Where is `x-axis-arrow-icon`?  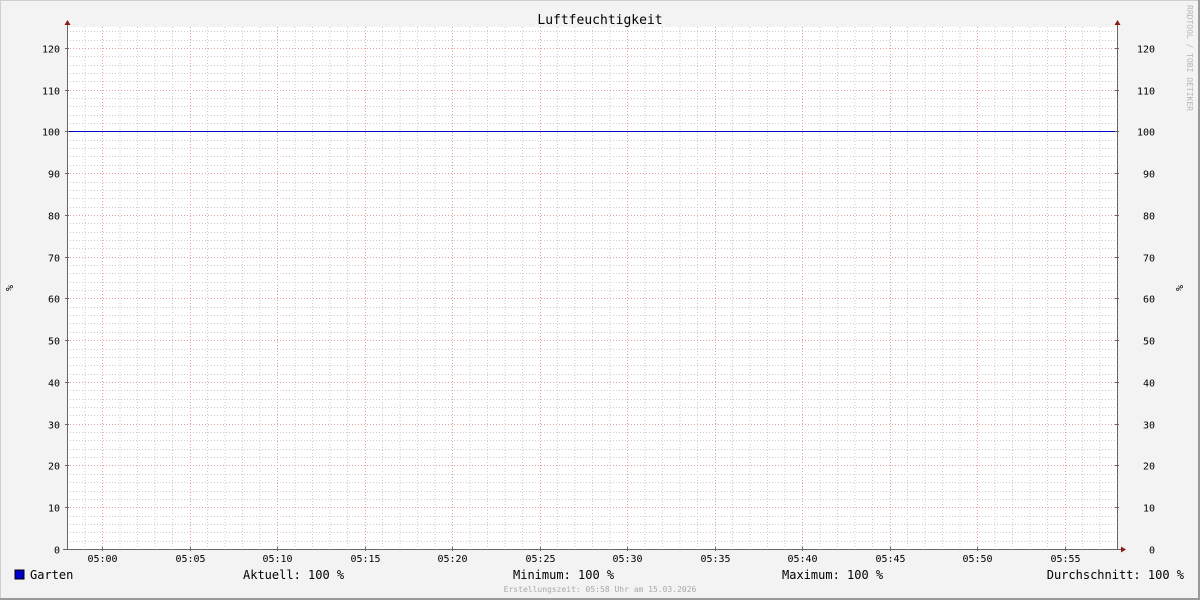 x-axis-arrow-icon is located at coordinates (1123, 549).